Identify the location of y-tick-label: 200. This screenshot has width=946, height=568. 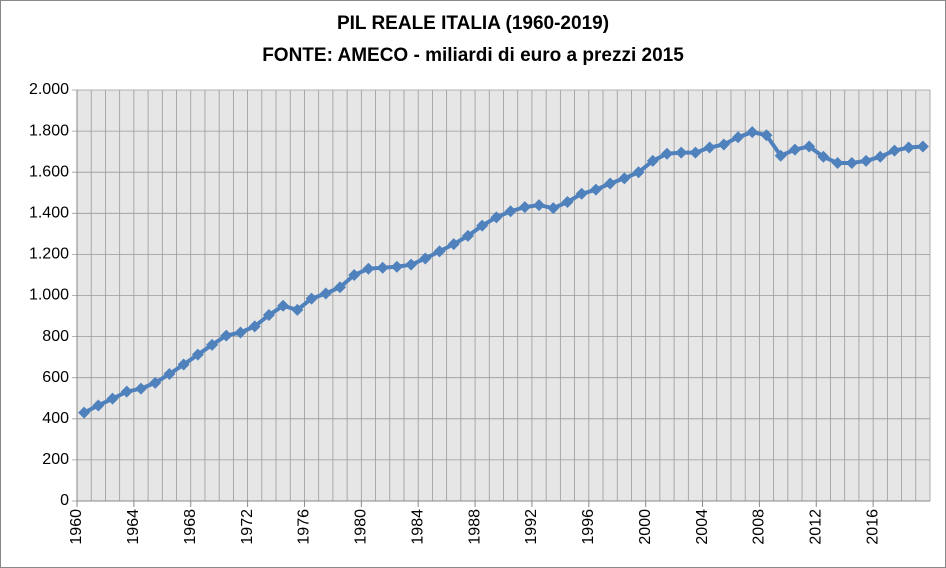
(55, 459).